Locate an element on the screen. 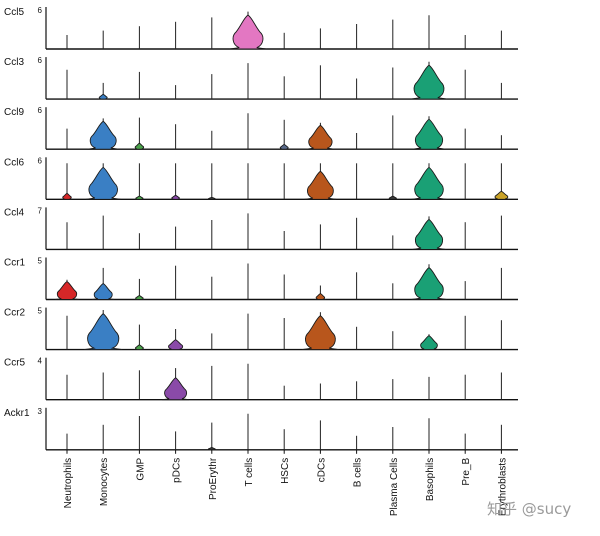  gene-label: Ccl9 is located at coordinates (14, 112).